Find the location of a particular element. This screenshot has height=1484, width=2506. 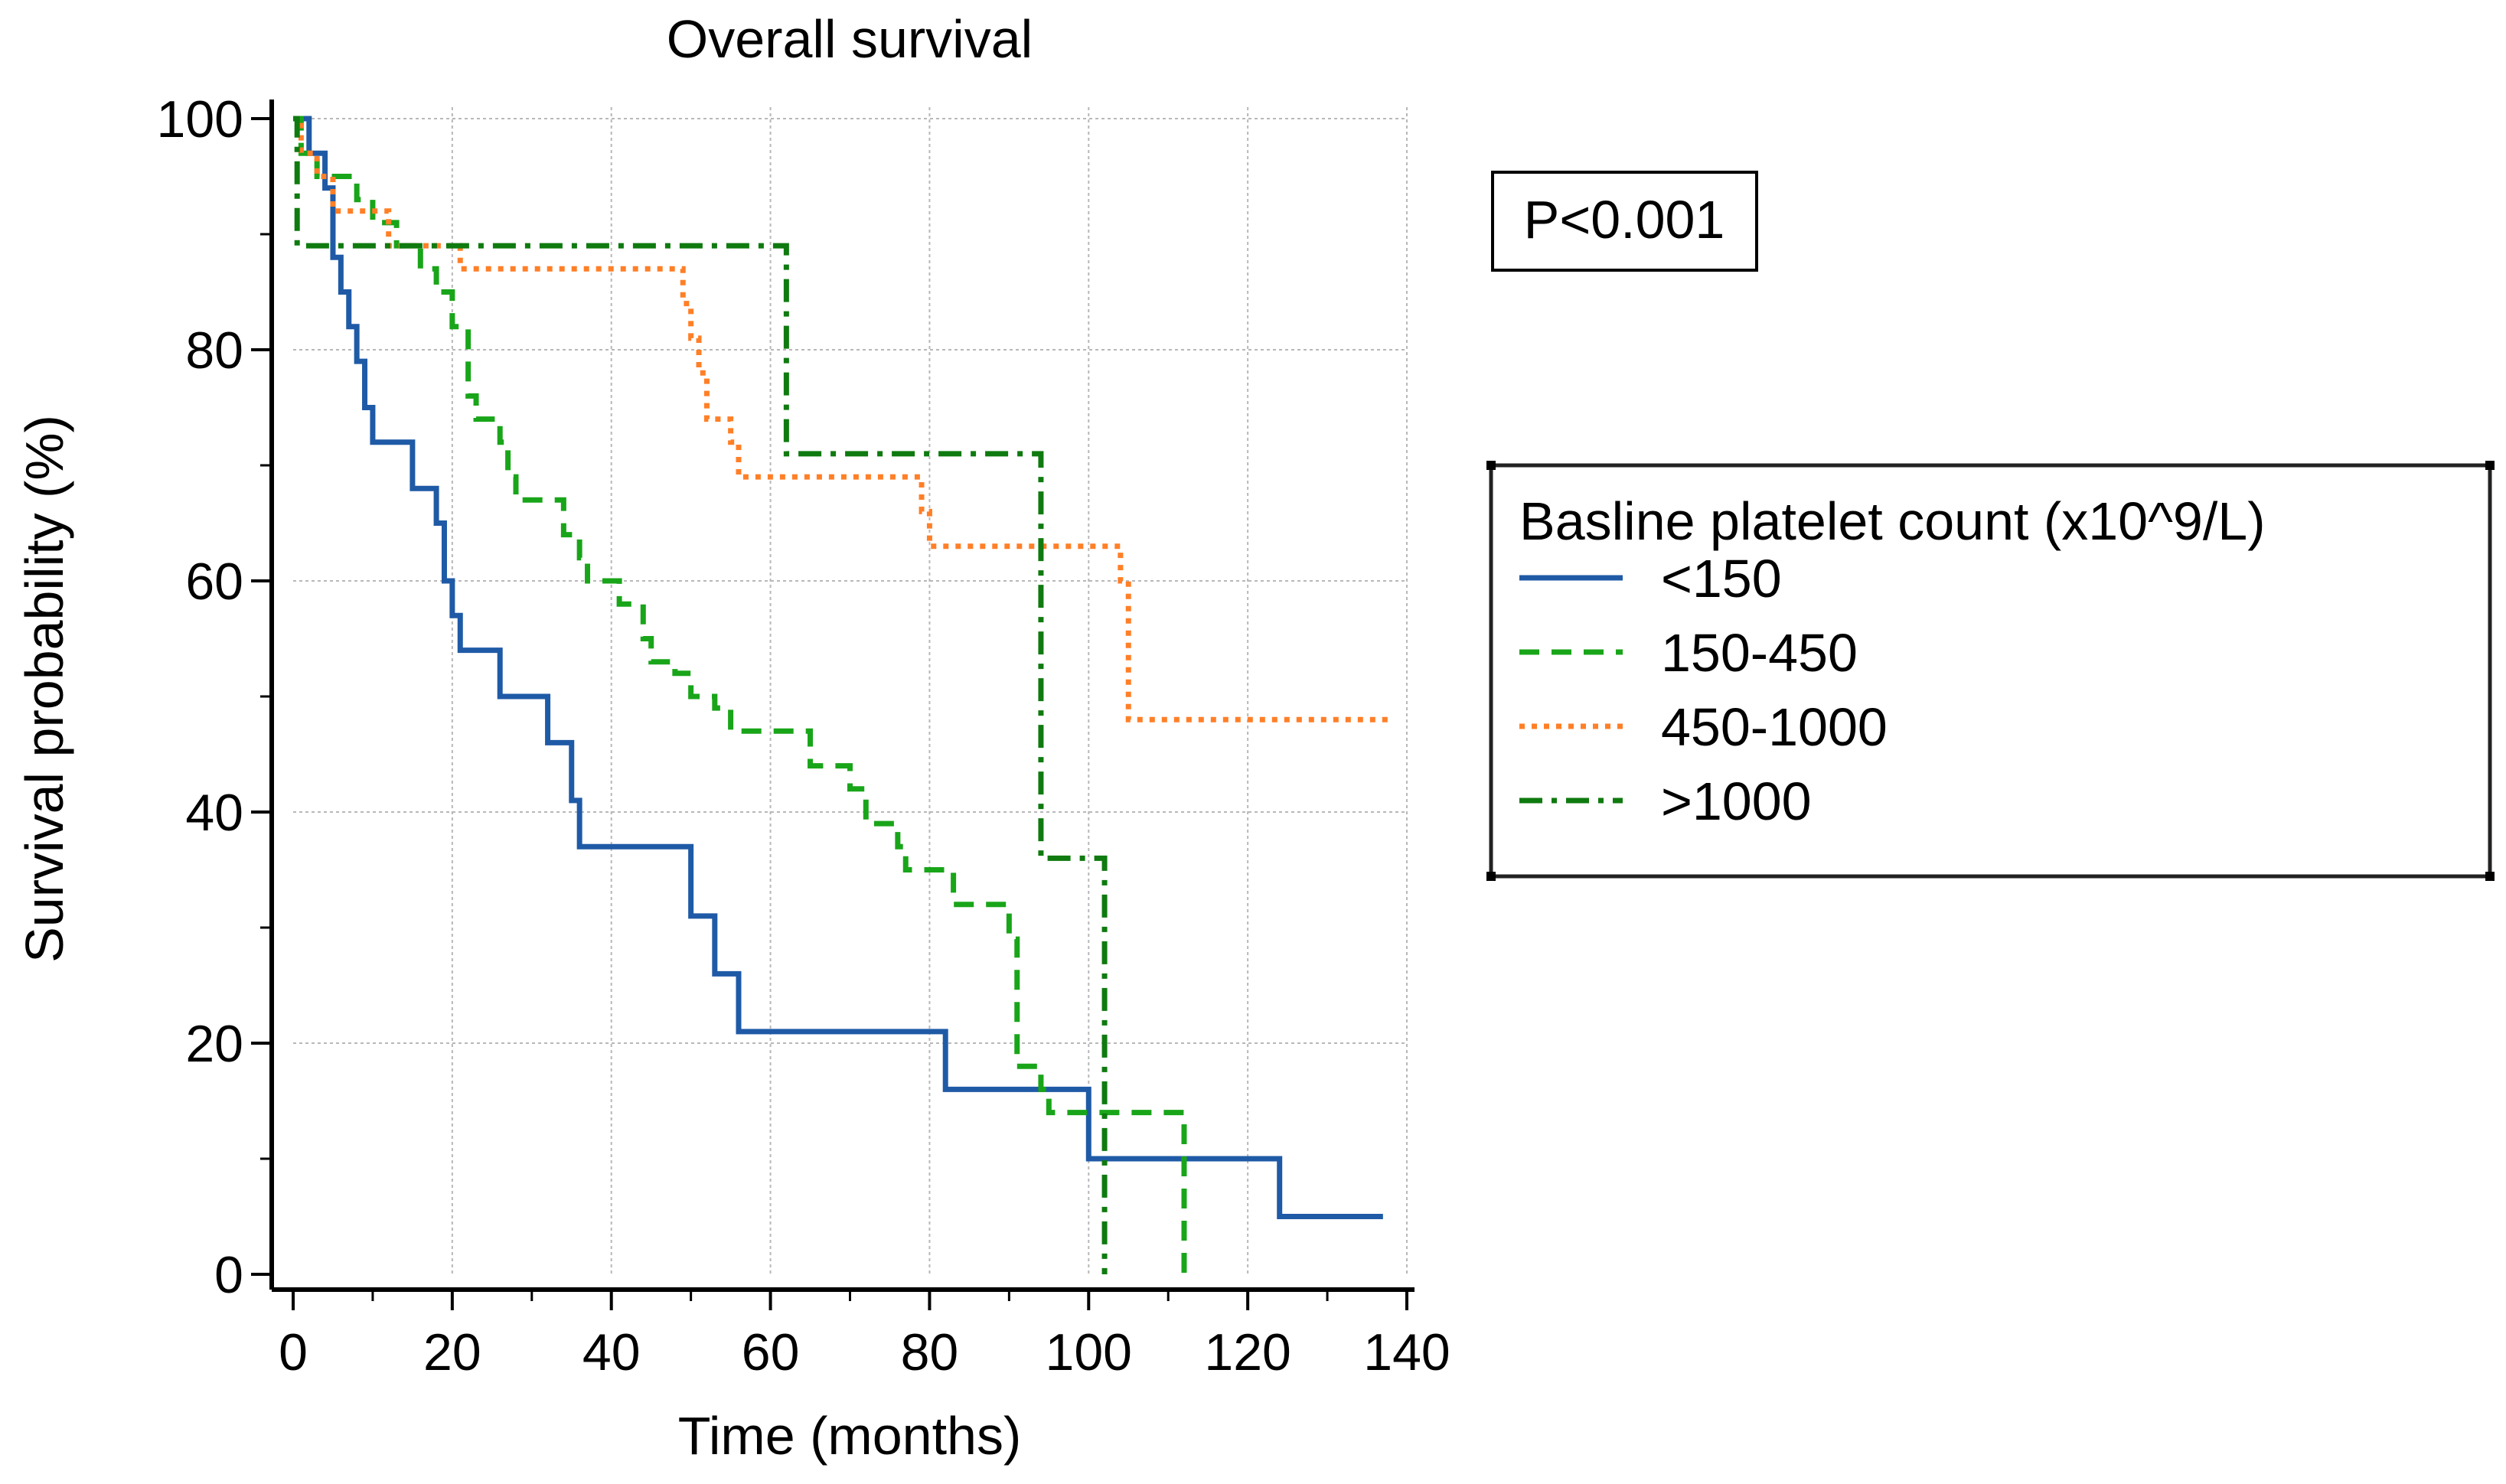

y-tick-label: 80 is located at coordinates (214, 350).